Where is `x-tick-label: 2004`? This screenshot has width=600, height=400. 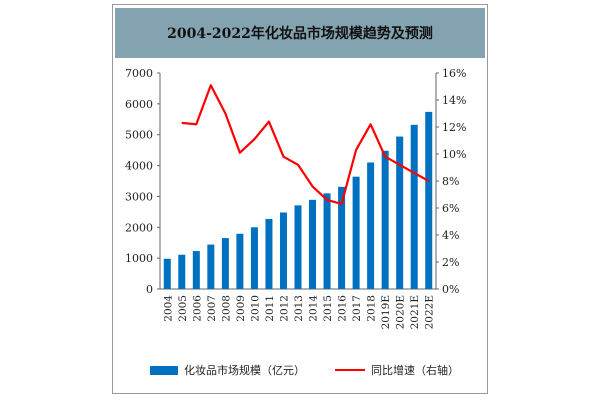 x-tick-label: 2004 is located at coordinates (168, 308).